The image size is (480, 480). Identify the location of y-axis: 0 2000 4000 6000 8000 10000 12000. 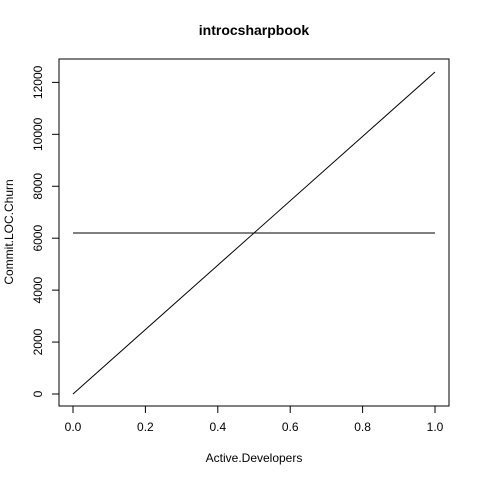
(45, 231).